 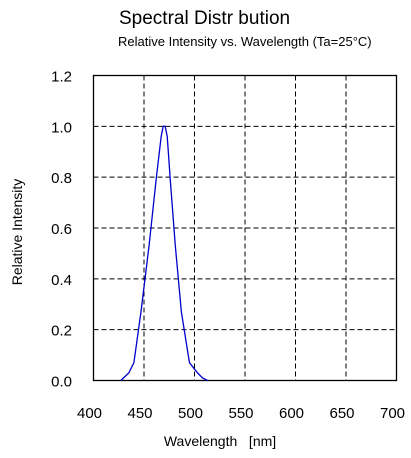 What do you see at coordinates (89, 413) in the screenshot?
I see `x-tick-label: 400` at bounding box center [89, 413].